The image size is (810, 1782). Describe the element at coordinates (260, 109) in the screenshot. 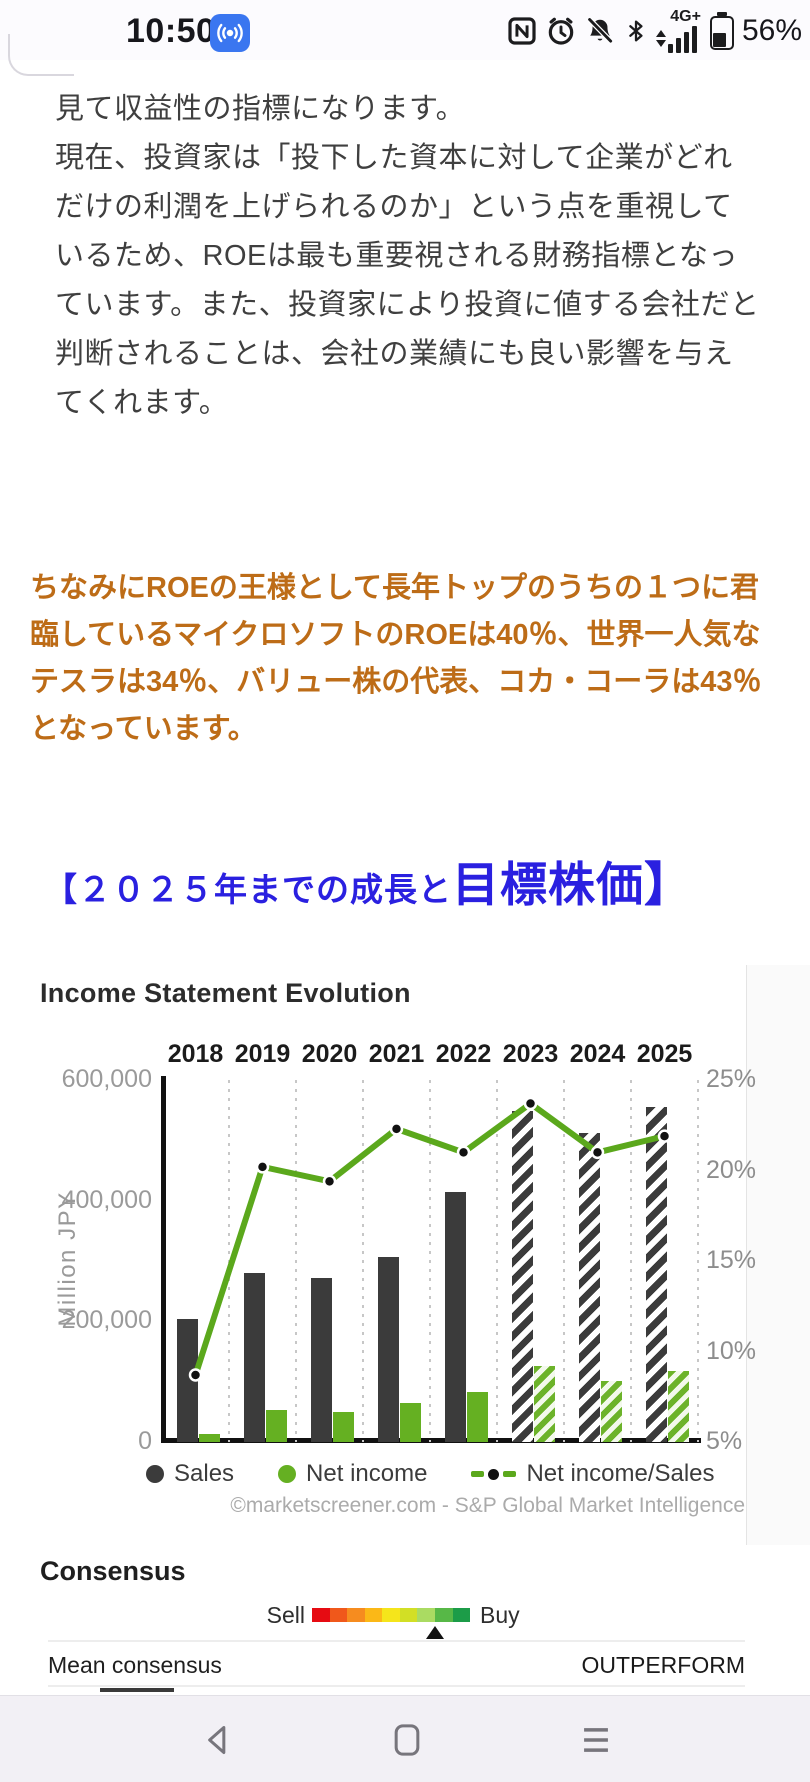

I see `article-paragraph-1: 見て収益性の指標になります。` at that location.